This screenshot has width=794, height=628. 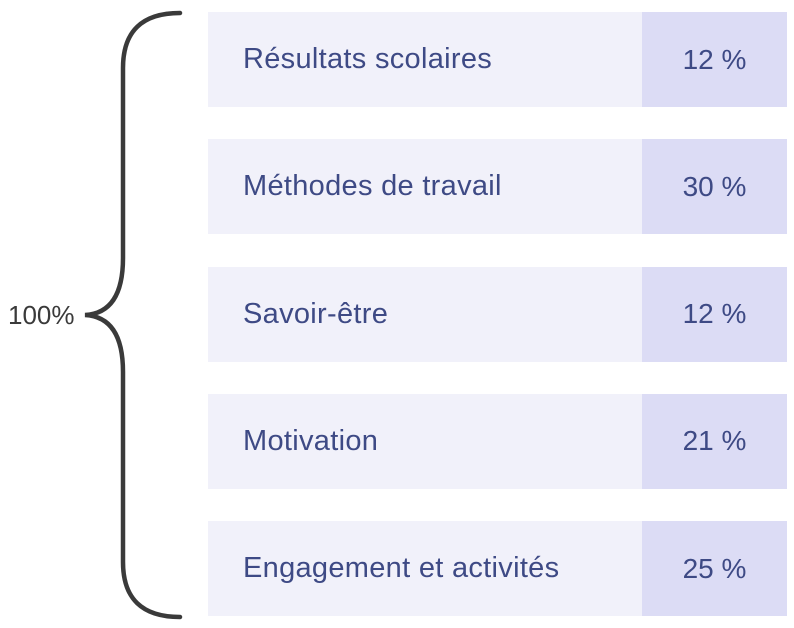 I want to click on category-row-resultats-scolaires: Résultats scolaires 12 %, so click(x=497, y=59).